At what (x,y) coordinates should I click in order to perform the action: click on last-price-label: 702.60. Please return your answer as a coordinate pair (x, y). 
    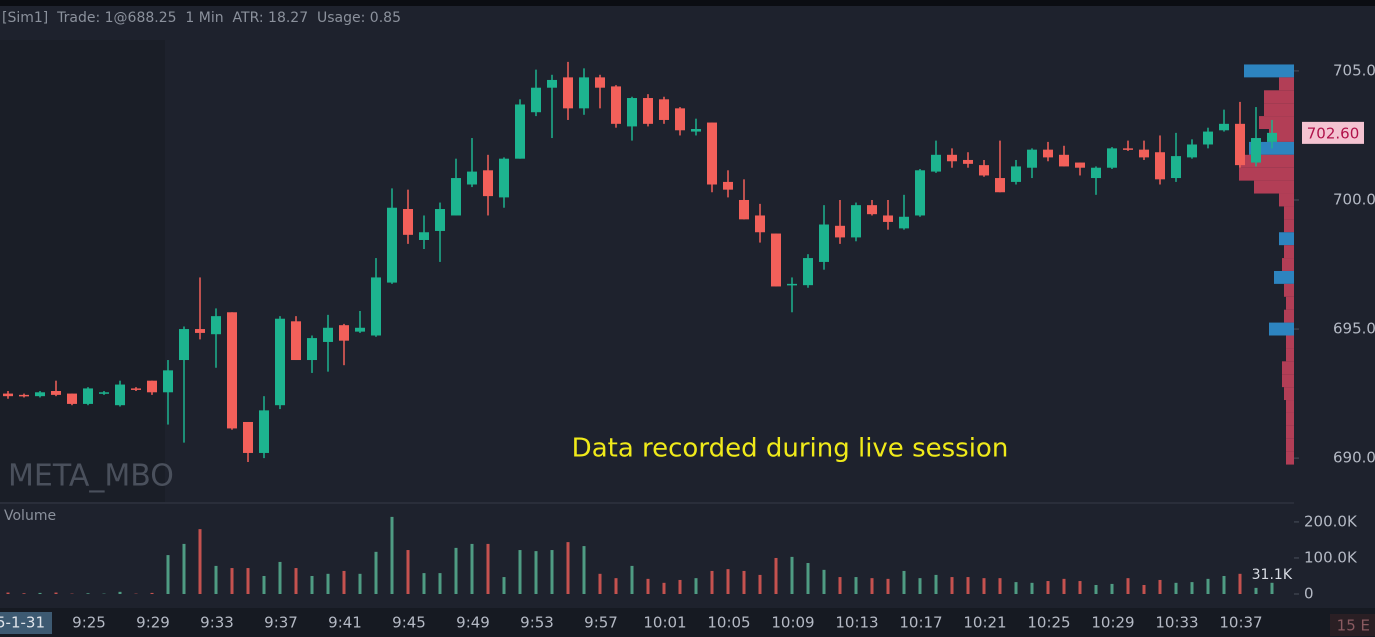
    Looking at the image, I should click on (1333, 133).